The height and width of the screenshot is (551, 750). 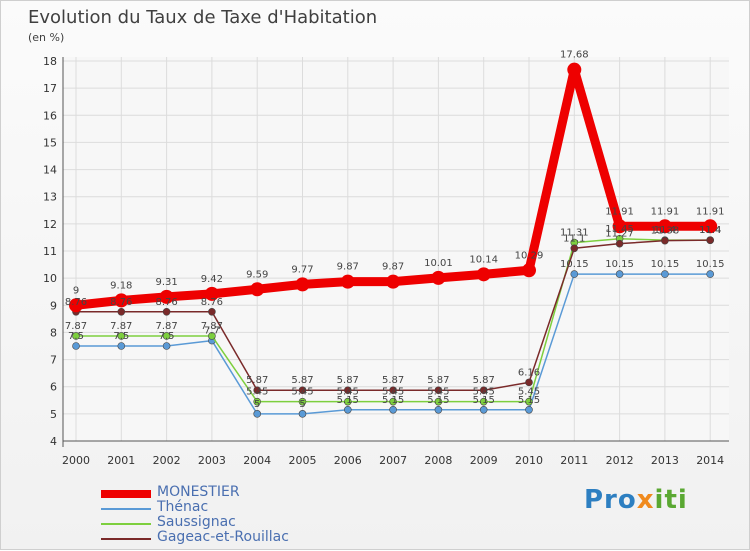 I want to click on data-label-saussignac-2003: 7.87, so click(x=212, y=326).